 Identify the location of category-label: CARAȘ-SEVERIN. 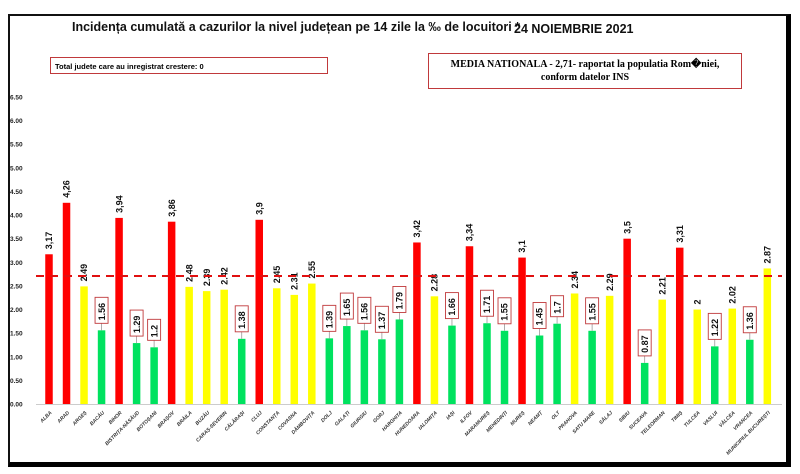
(212, 427).